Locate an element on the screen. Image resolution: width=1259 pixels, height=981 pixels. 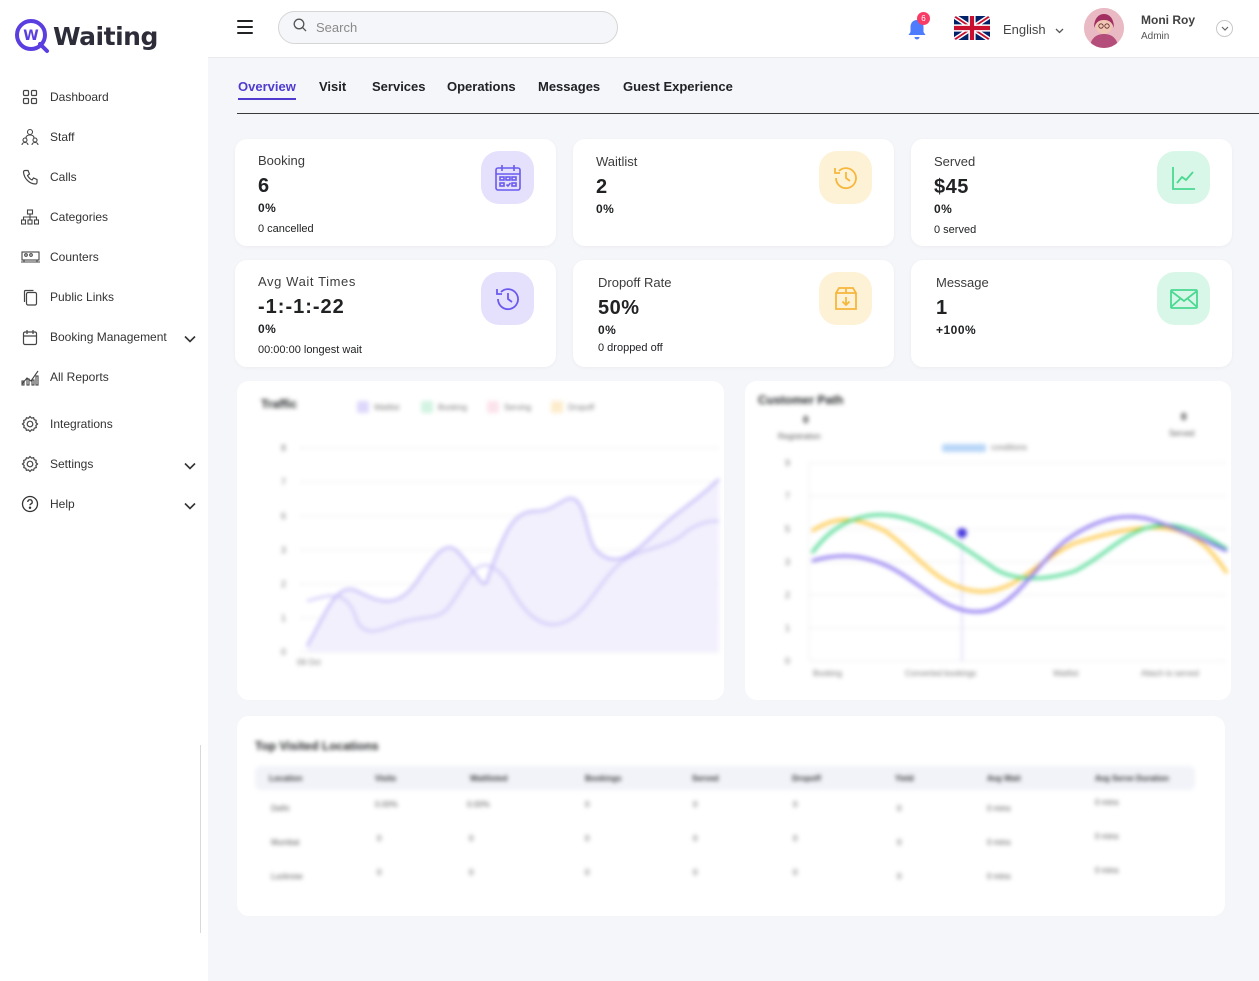
avatar is located at coordinates (1104, 28).